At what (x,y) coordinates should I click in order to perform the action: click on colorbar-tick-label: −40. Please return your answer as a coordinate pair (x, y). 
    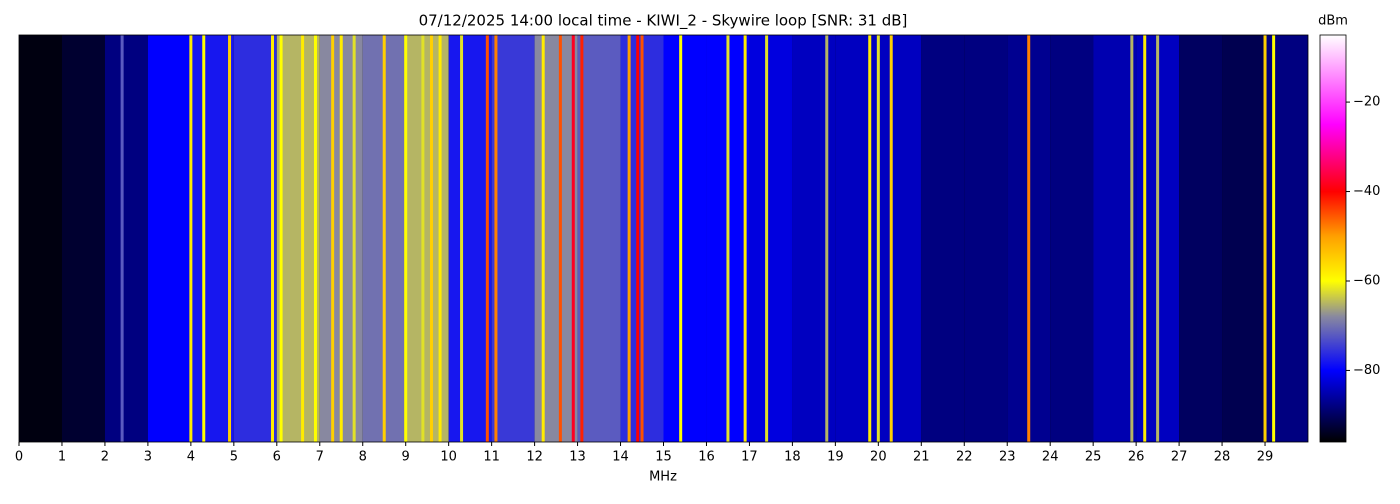
    Looking at the image, I should click on (1366, 191).